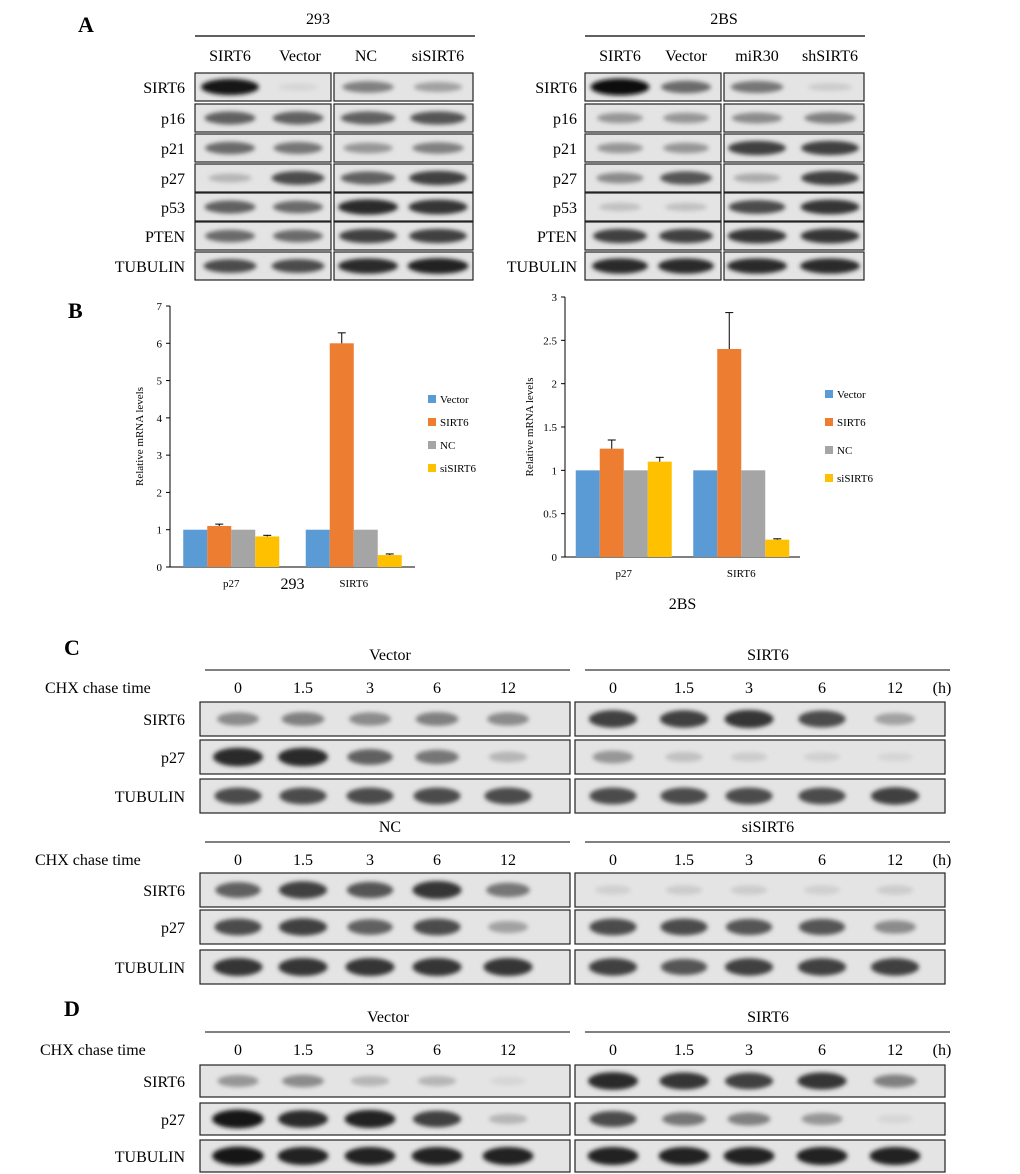 The height and width of the screenshot is (1174, 1020). I want to click on row-label: p21, so click(173, 149).